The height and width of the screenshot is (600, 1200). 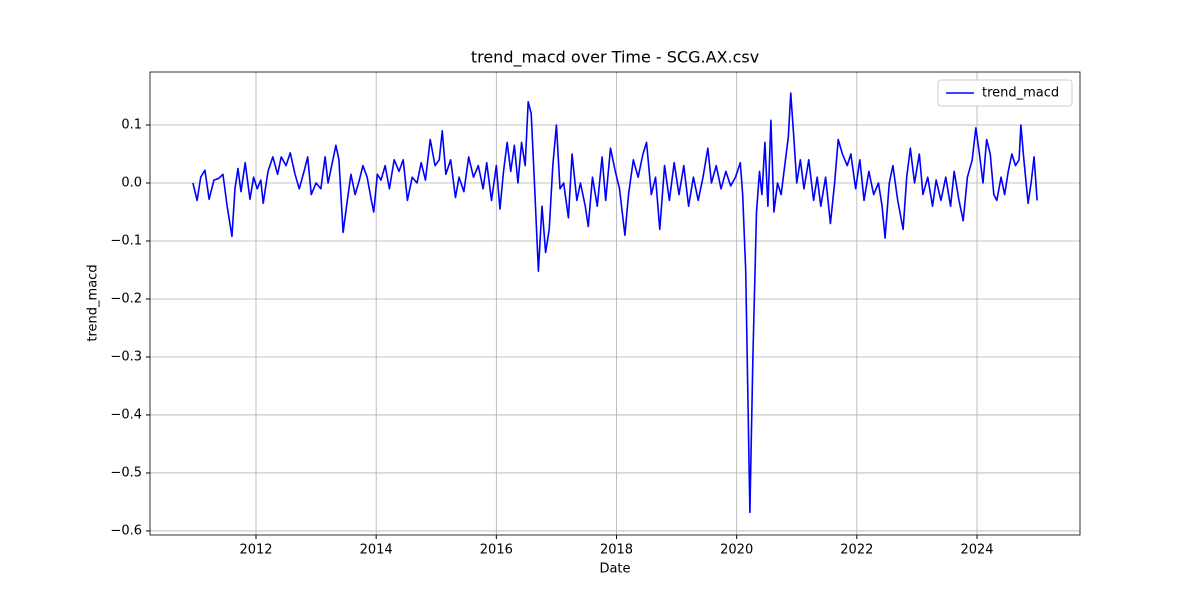 What do you see at coordinates (1020, 93) in the screenshot?
I see `legend-label: trend_macd` at bounding box center [1020, 93].